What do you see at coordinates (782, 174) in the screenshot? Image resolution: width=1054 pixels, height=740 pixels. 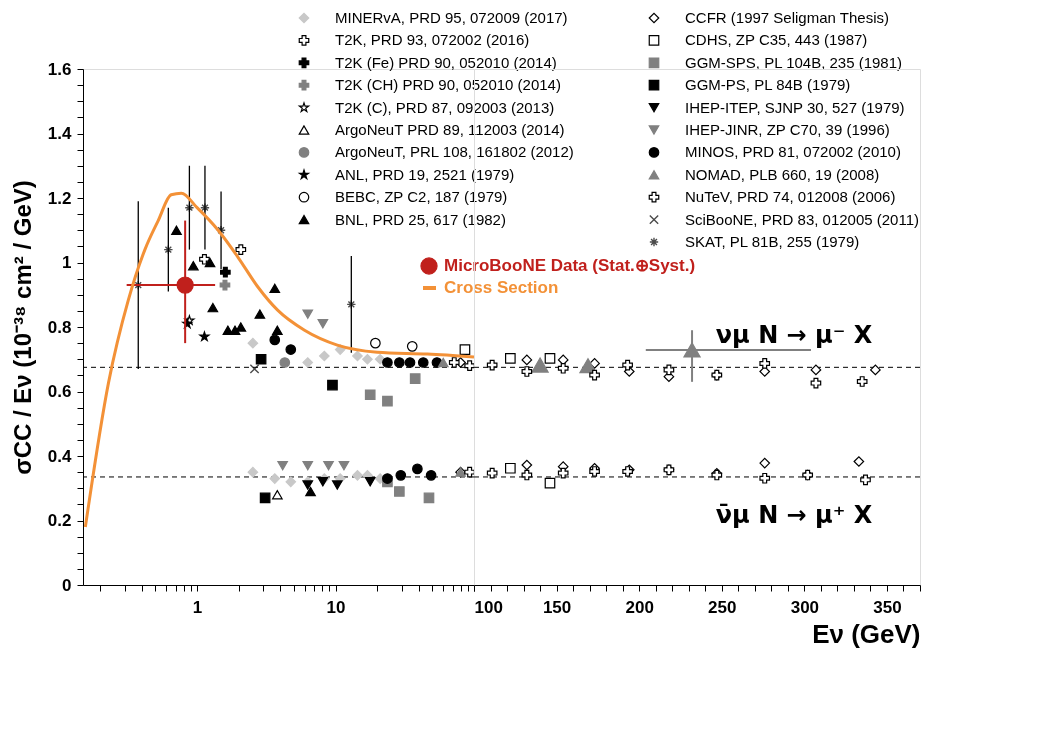 I see `legend-label: NOMAD, PLB 660, 19 (2008)` at bounding box center [782, 174].